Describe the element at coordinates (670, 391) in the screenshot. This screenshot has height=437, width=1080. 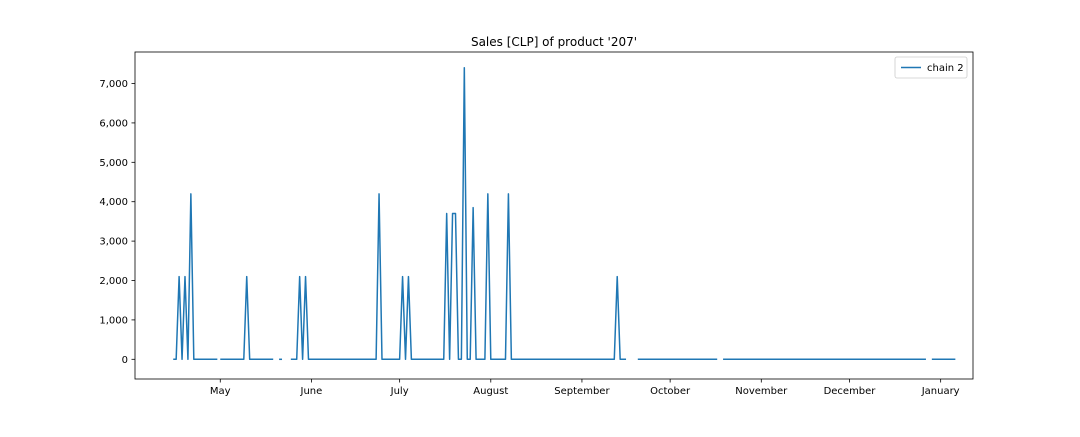
I see `x-tick-label: October` at that location.